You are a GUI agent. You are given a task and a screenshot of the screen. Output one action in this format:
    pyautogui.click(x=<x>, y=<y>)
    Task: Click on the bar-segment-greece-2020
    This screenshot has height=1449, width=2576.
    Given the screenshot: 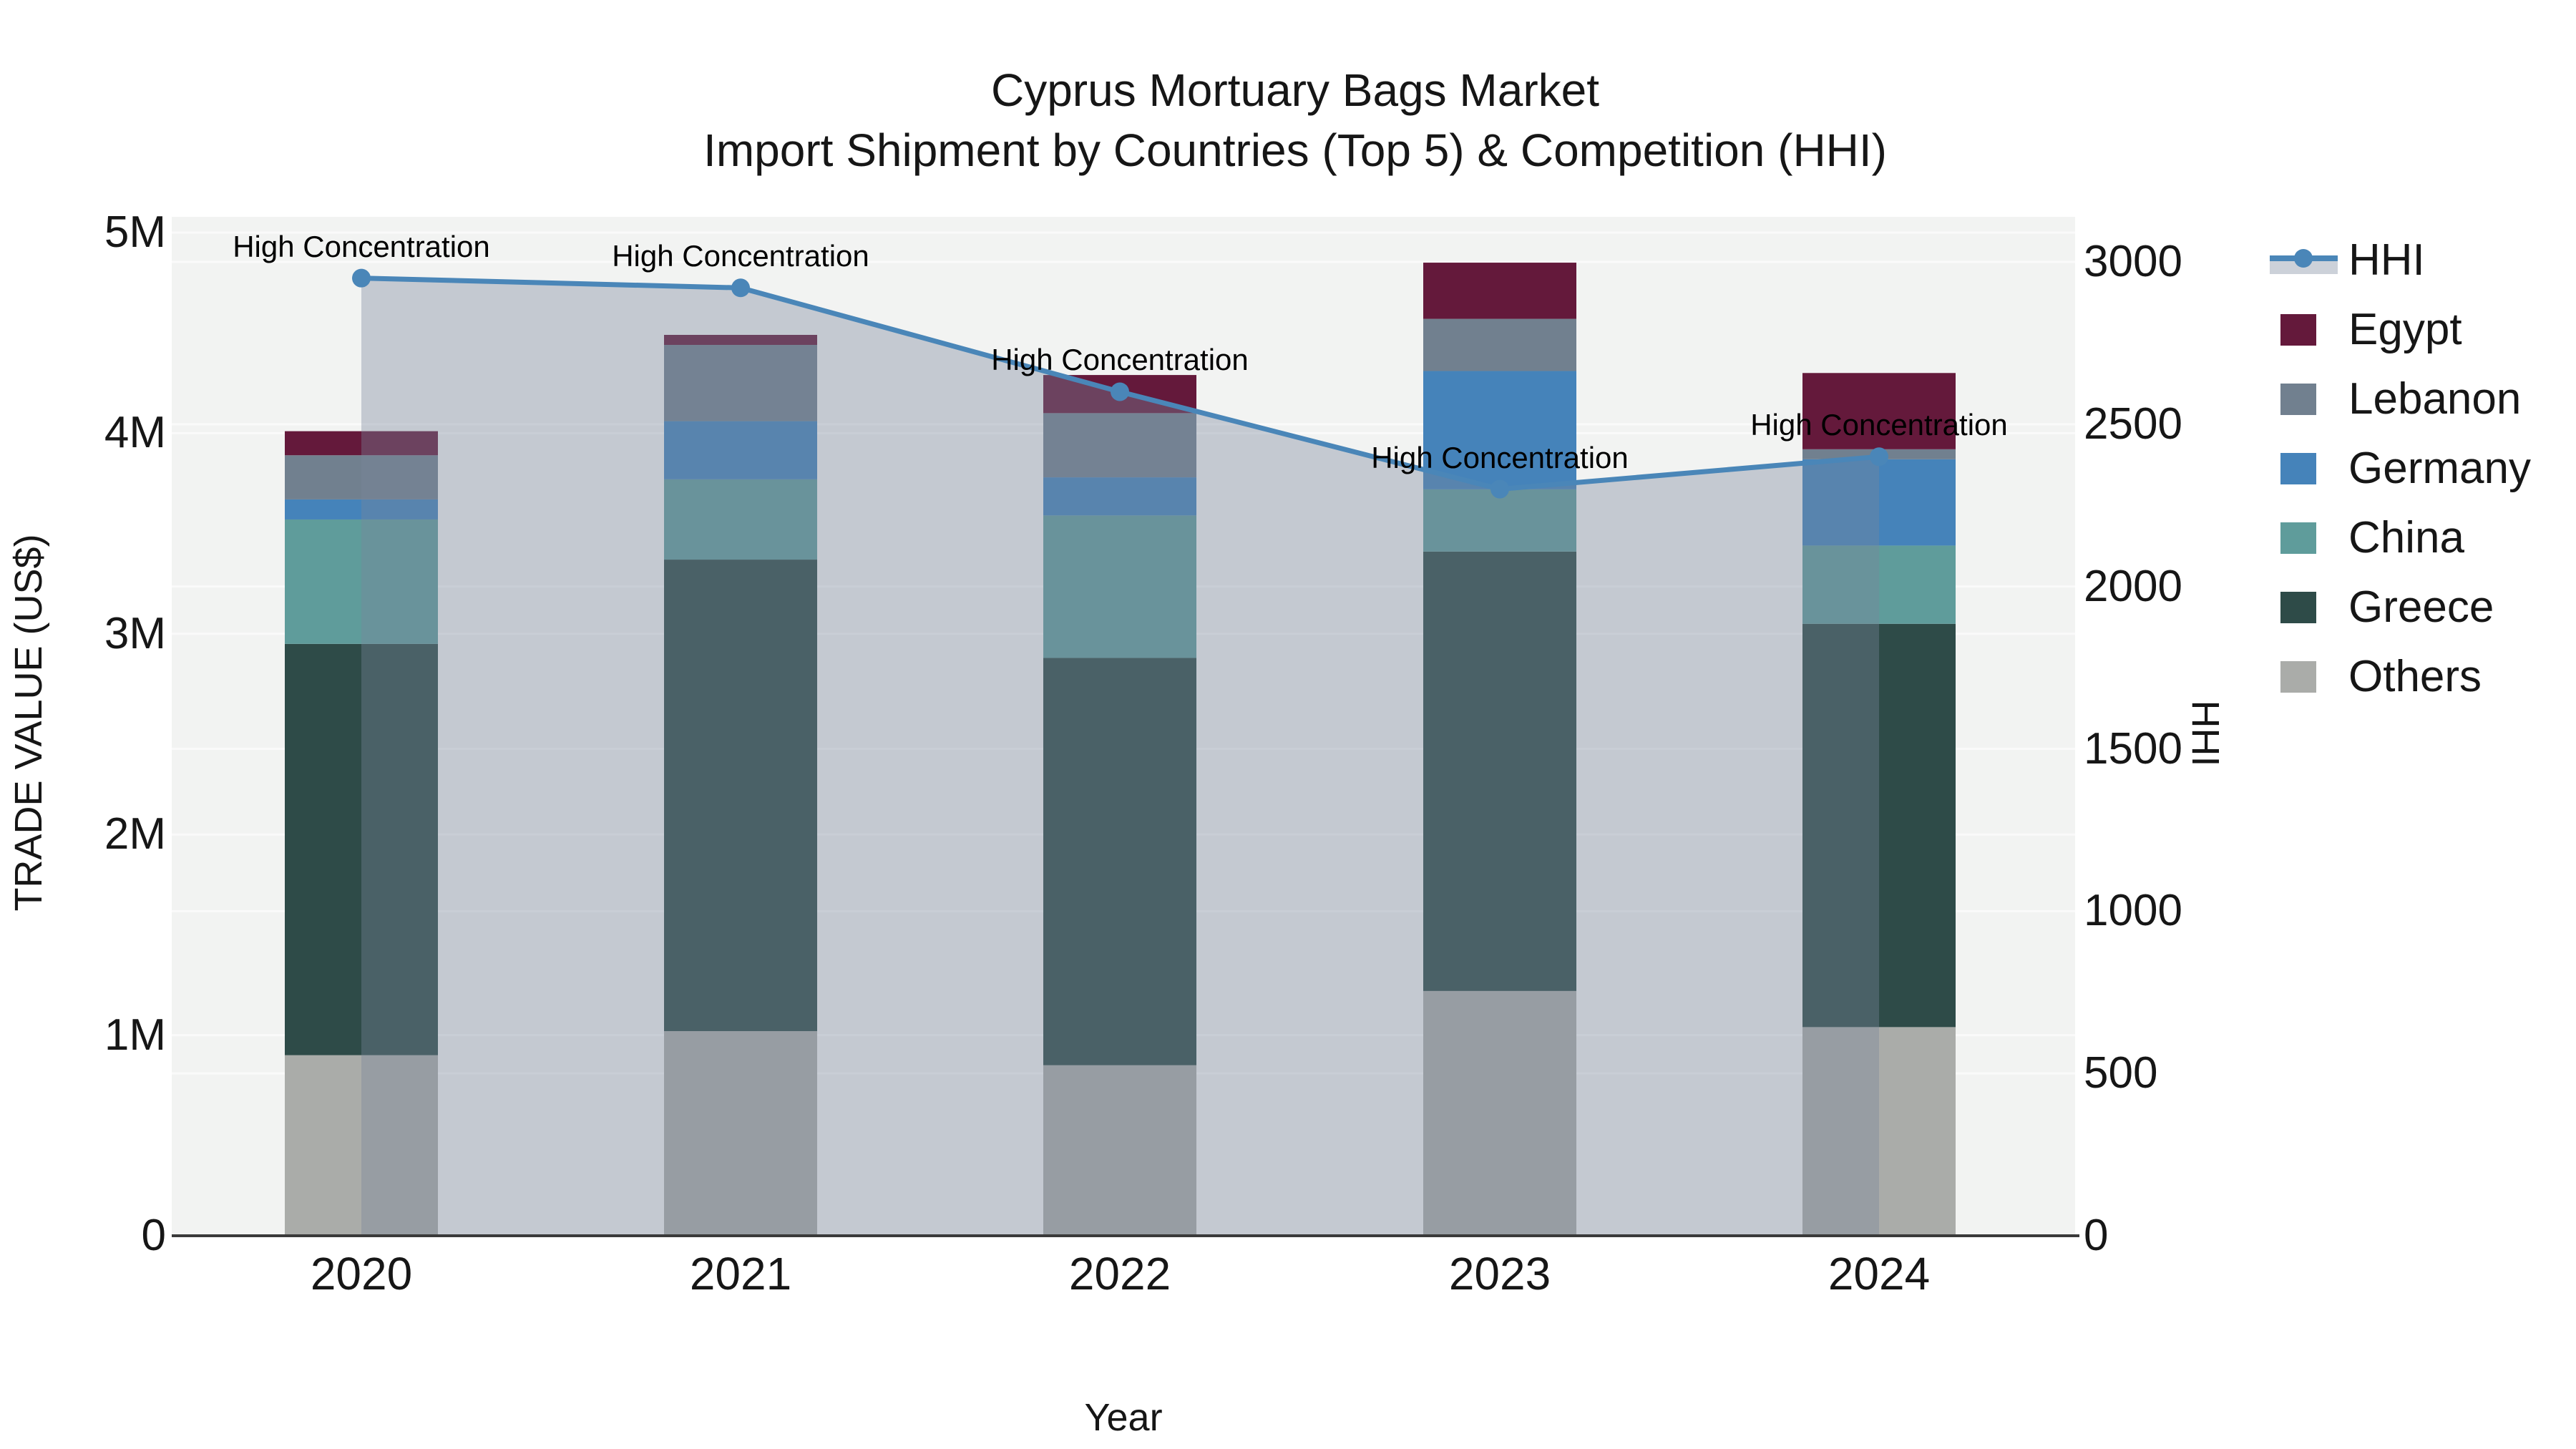 What is the action you would take?
    pyautogui.click(x=361, y=849)
    